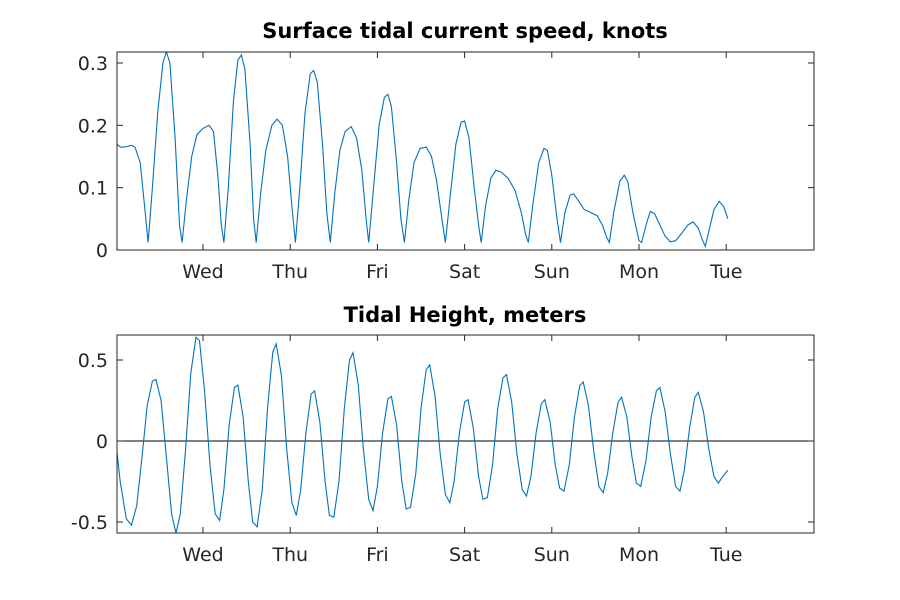  Describe the element at coordinates (465, 31) in the screenshot. I see `chart-title: Surface tidal current speed, knots` at that location.